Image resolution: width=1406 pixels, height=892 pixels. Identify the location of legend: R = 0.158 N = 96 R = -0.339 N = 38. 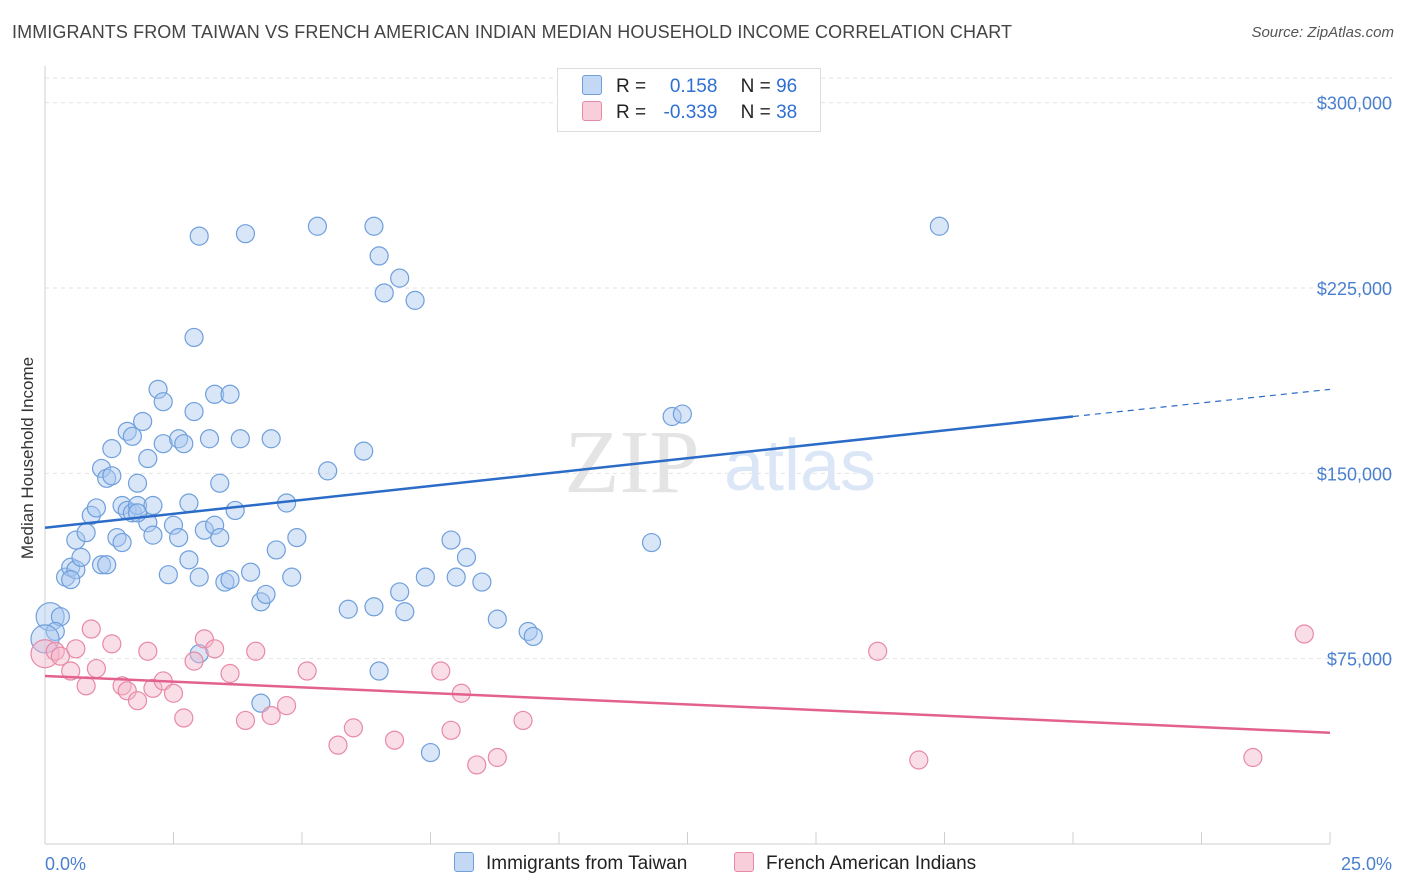
(689, 100).